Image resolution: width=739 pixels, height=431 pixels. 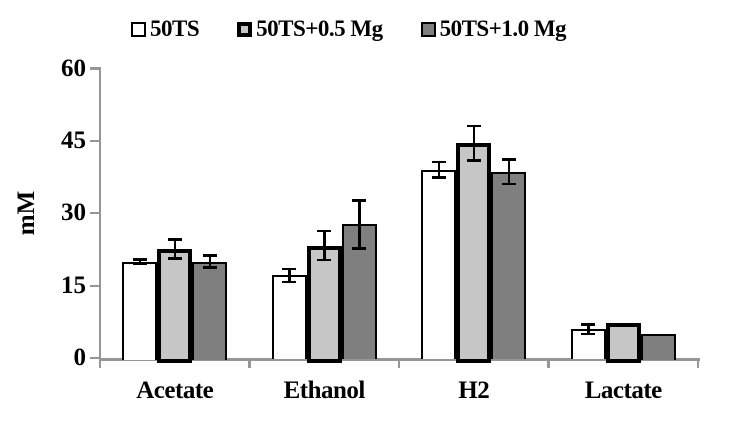 What do you see at coordinates (623, 390) in the screenshot?
I see `x-category-label: Lactate` at bounding box center [623, 390].